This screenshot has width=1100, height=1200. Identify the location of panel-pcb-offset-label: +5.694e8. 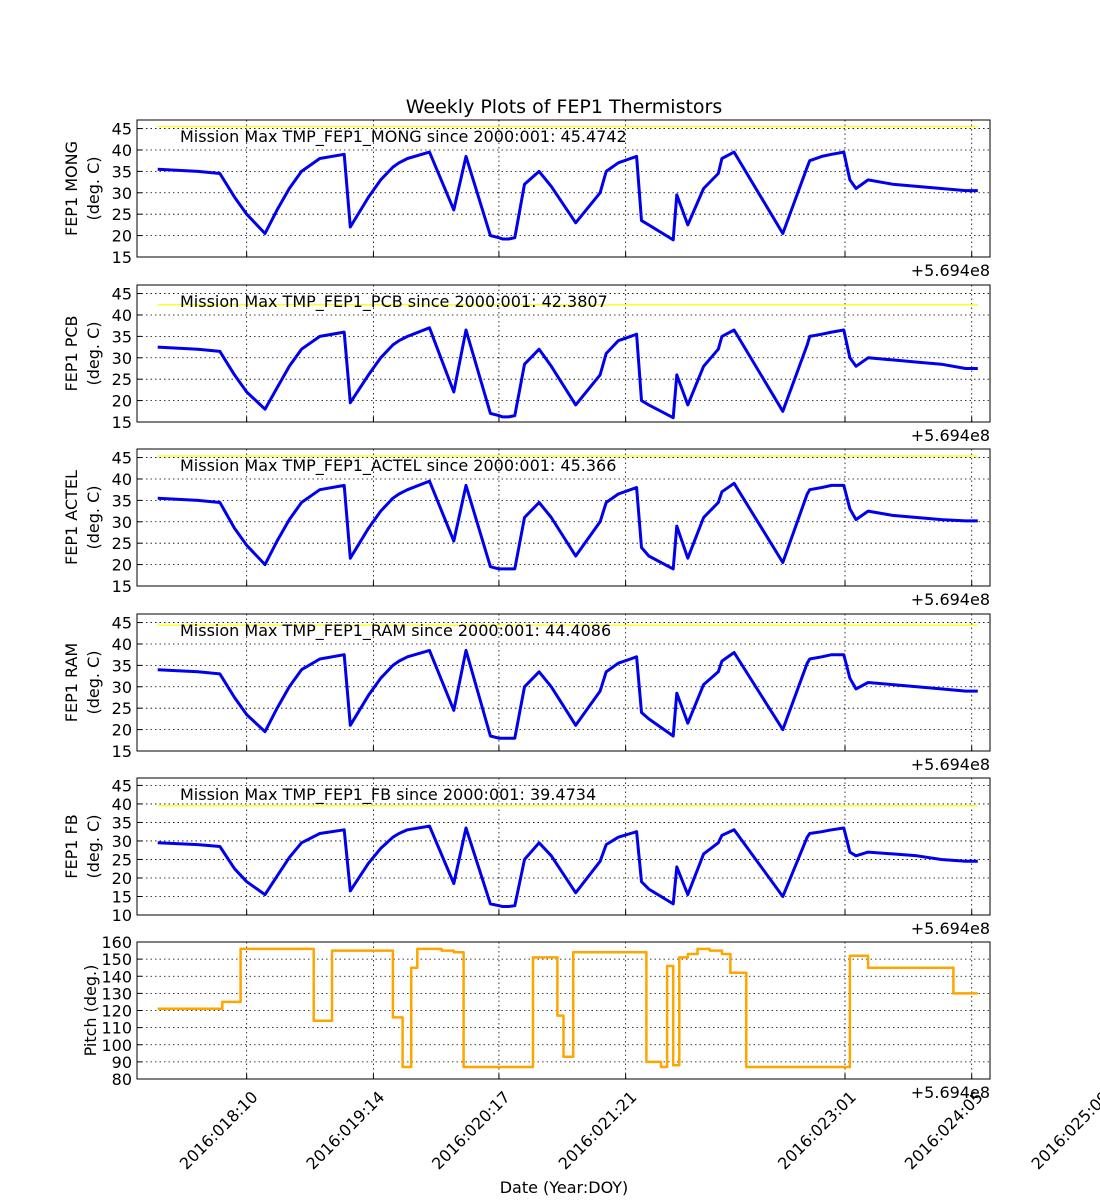
(950, 435).